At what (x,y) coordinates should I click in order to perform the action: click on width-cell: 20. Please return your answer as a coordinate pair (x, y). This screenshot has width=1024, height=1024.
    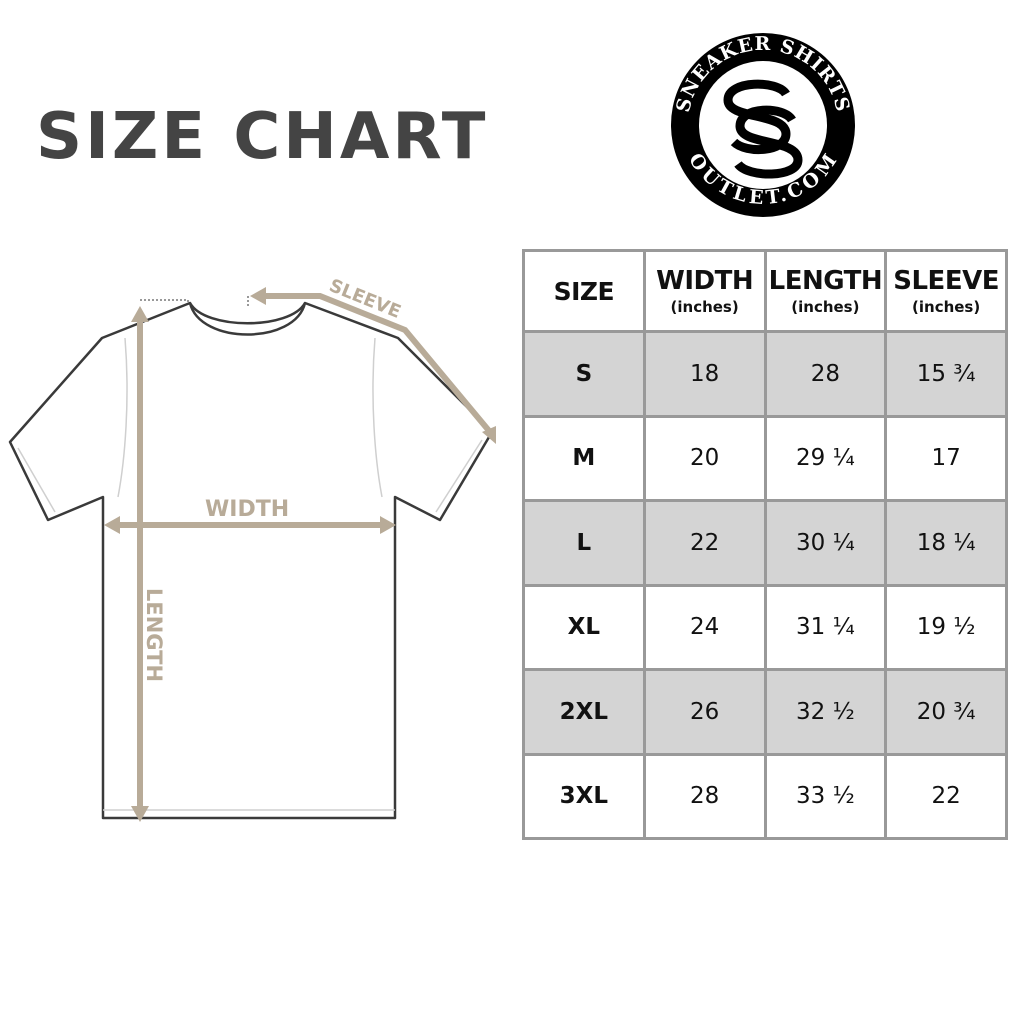
    Looking at the image, I should click on (704, 458).